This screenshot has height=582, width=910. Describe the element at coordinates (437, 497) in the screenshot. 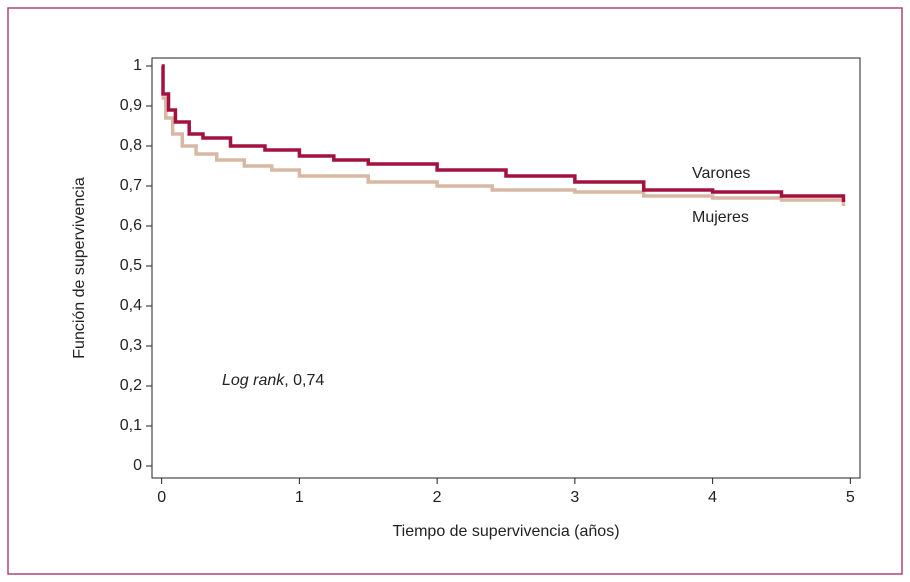

I see `x-tick-label: 2` at that location.